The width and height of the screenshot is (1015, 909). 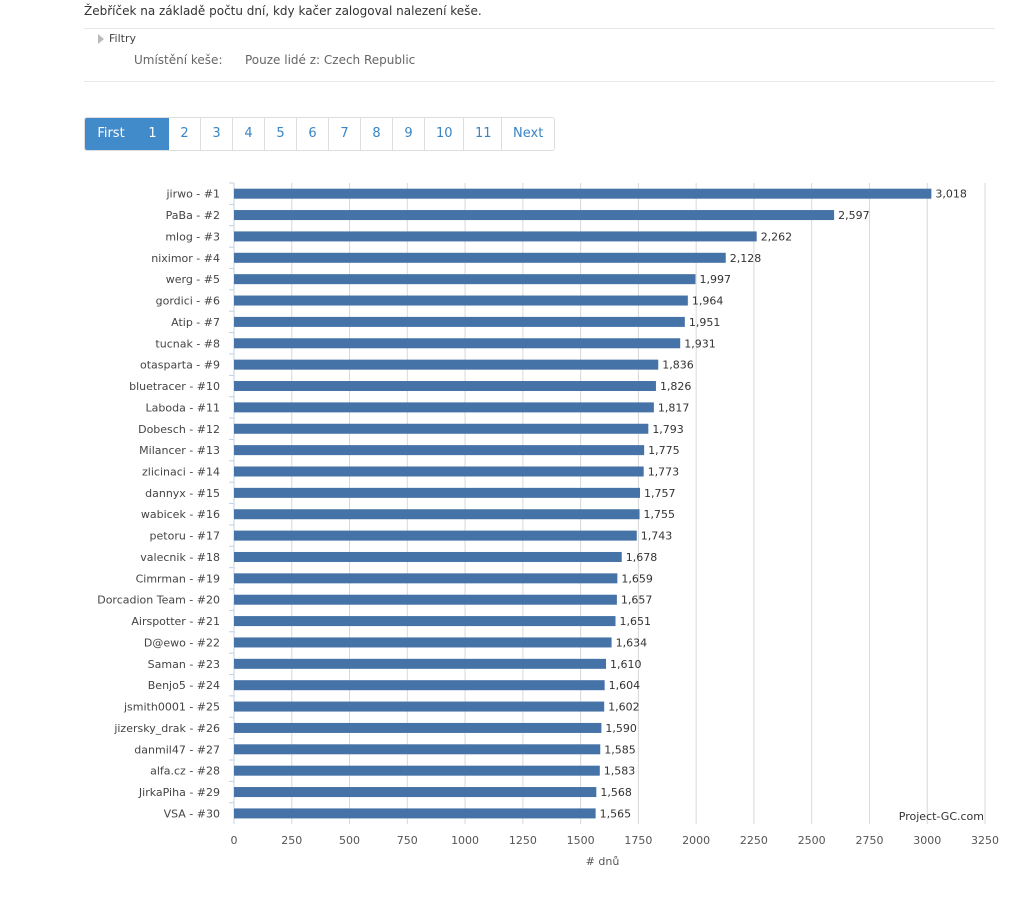 What do you see at coordinates (178, 578) in the screenshot?
I see `category-label: Cimrman - #19` at bounding box center [178, 578].